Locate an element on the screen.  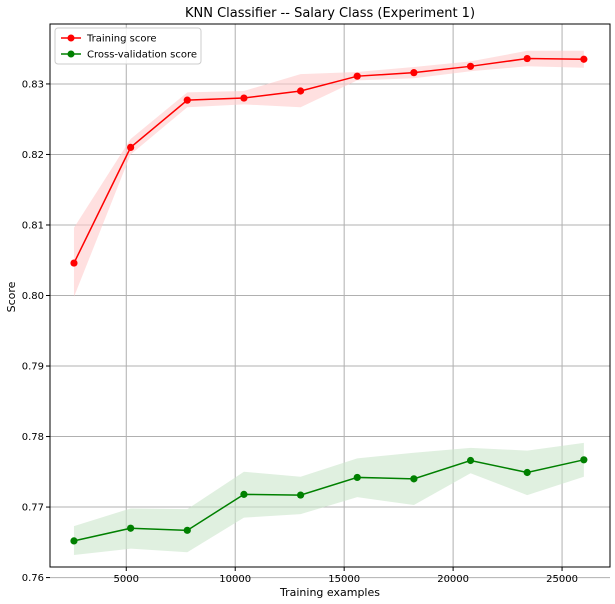
y-tick-label: 0.80 is located at coordinates (33, 296).